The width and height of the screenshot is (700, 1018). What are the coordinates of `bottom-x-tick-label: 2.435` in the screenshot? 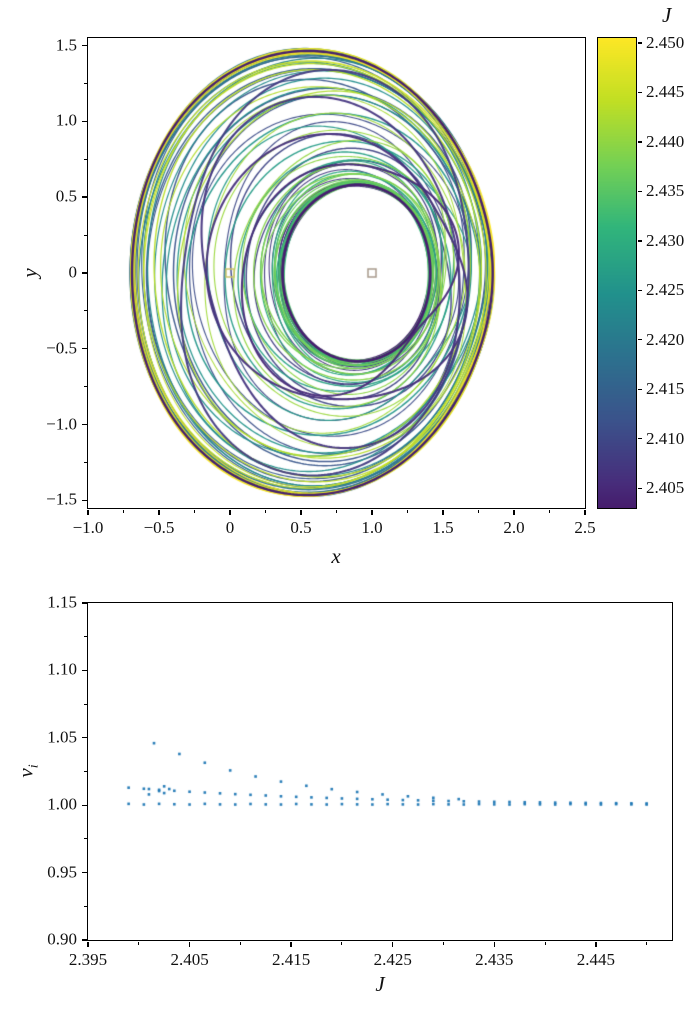 It's located at (494, 959).